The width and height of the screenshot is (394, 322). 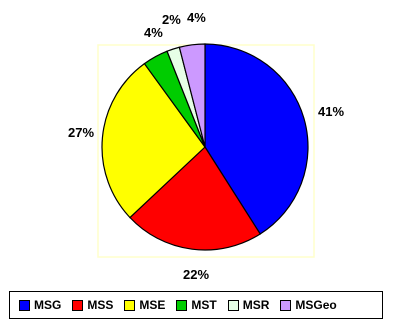 I want to click on legend-swatch-mse, so click(x=130, y=305).